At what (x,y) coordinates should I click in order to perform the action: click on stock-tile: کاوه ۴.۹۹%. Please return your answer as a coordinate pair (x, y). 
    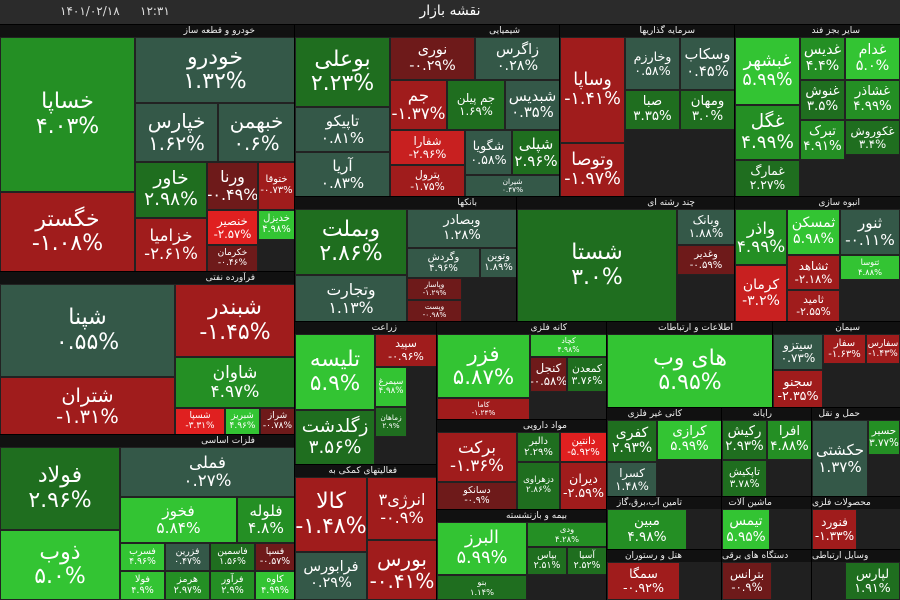
    Looking at the image, I should click on (275, 585).